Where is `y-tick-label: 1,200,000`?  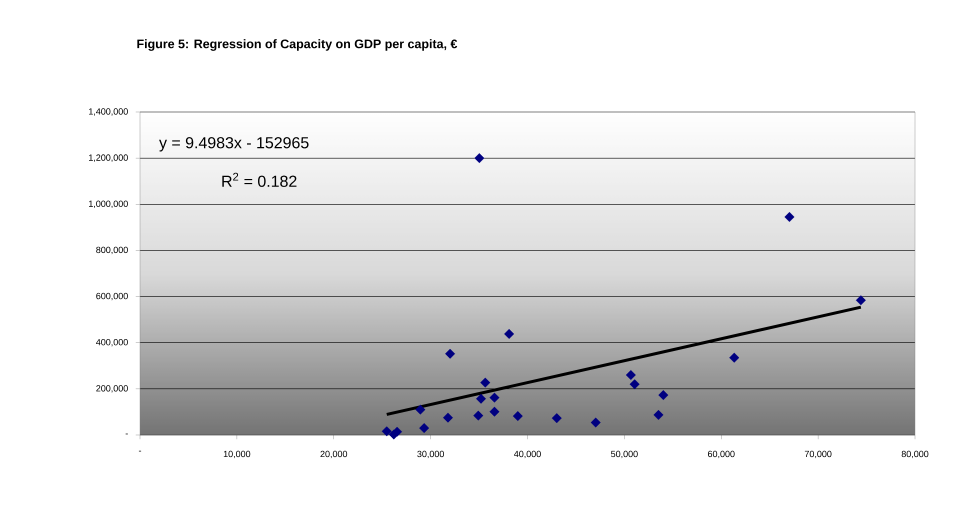
y-tick-label: 1,200,000 is located at coordinates (108, 158).